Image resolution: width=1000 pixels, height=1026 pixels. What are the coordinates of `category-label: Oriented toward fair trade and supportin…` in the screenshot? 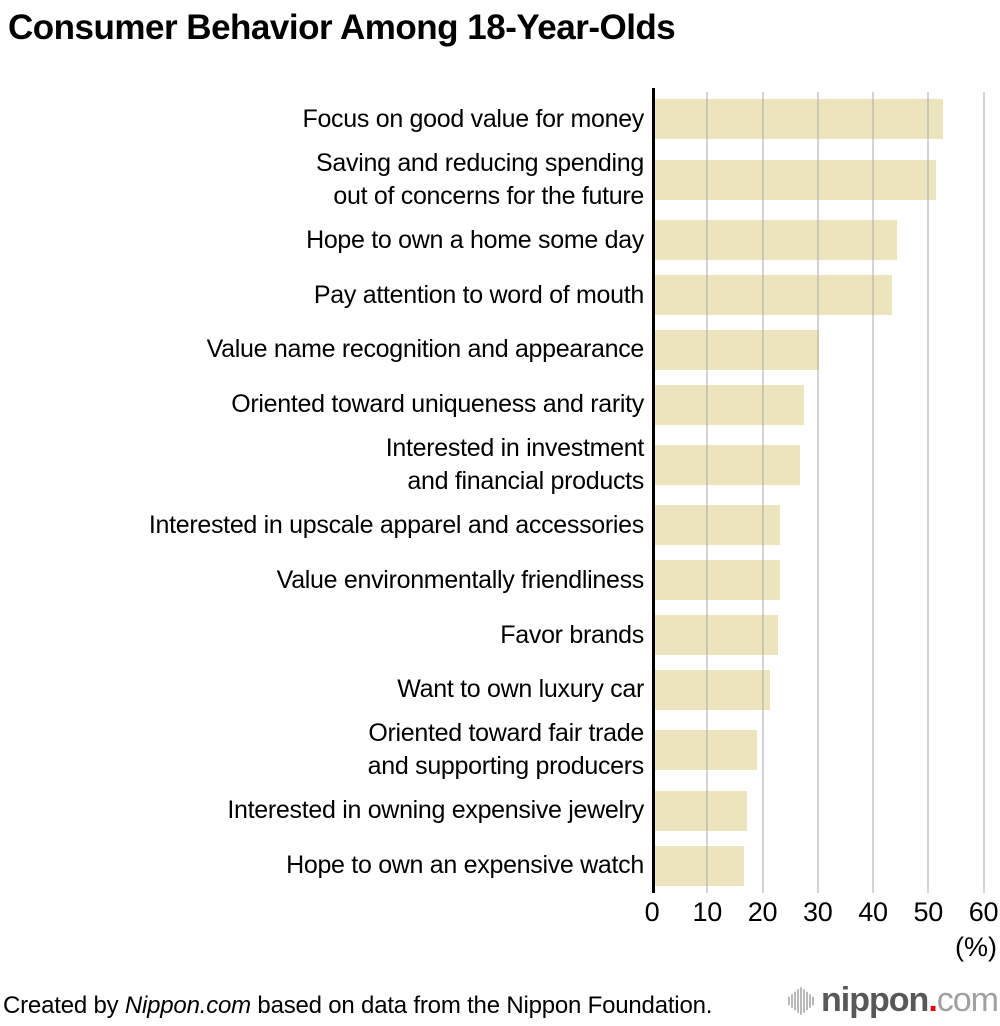 It's located at (506, 750).